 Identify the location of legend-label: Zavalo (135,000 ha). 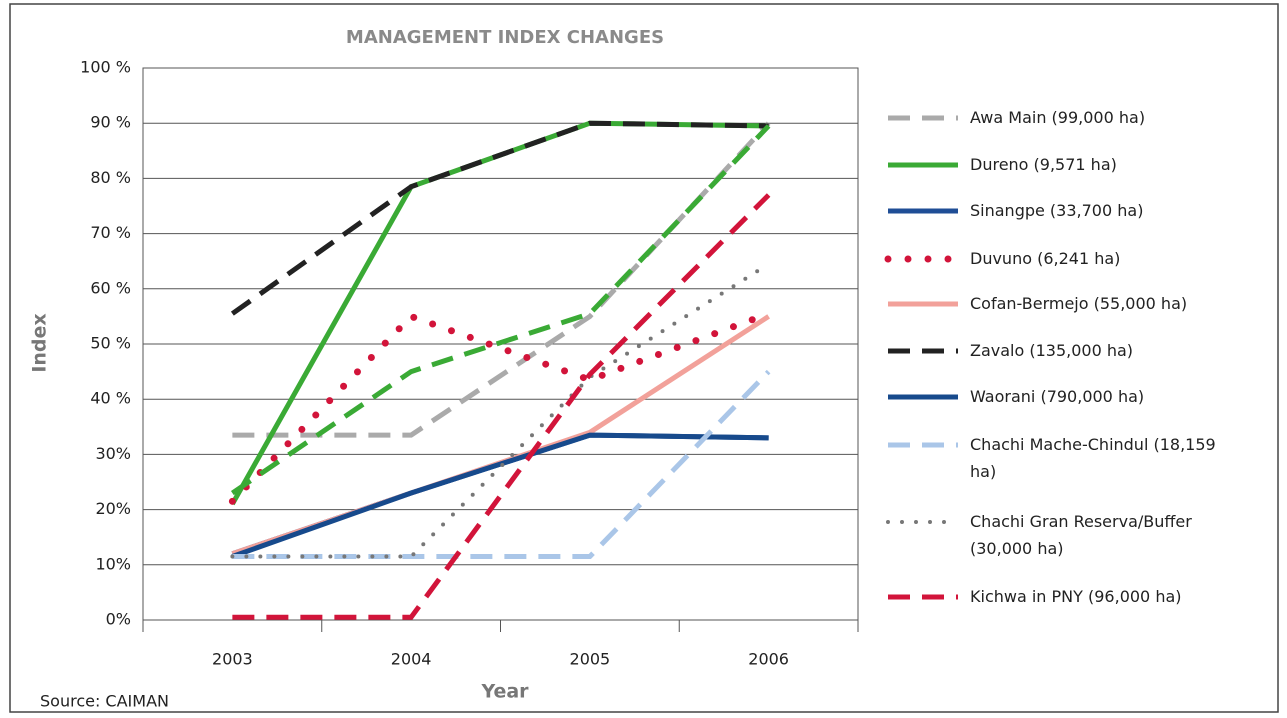
(1052, 350).